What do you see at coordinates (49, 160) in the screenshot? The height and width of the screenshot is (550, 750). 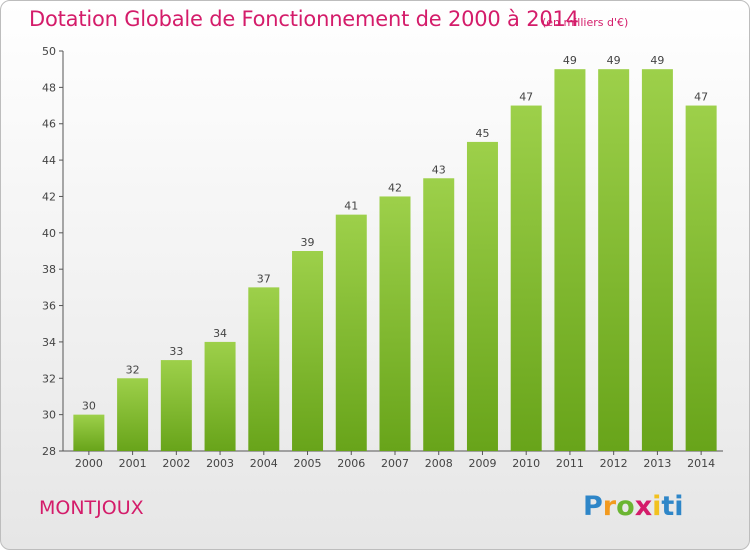 I see `y-tick-label: 44` at bounding box center [49, 160].